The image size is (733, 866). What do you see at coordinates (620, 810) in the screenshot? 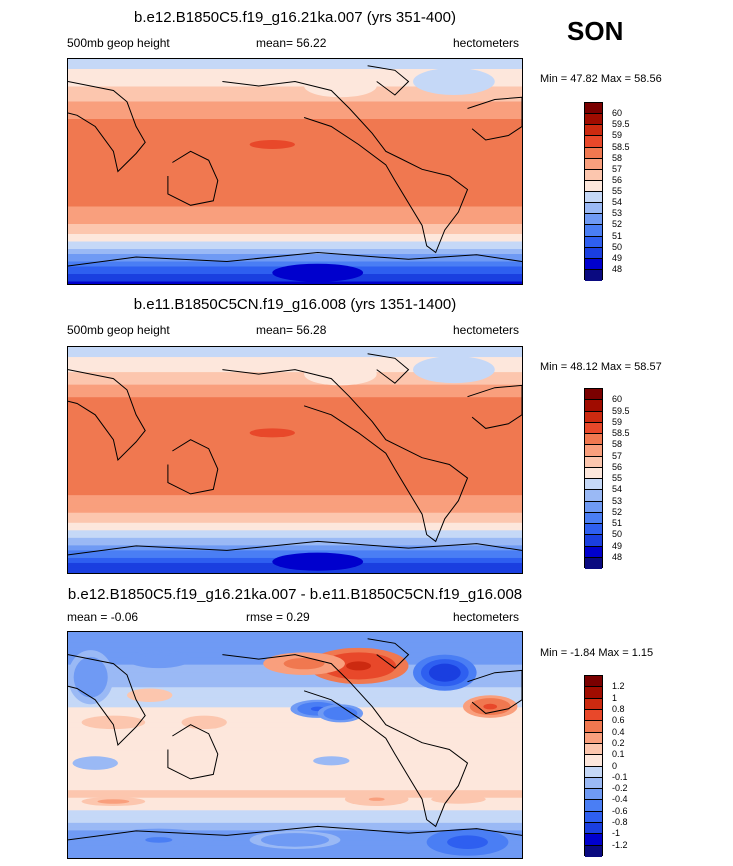
I see `colorbar-tick-label: -0.6` at bounding box center [620, 810].